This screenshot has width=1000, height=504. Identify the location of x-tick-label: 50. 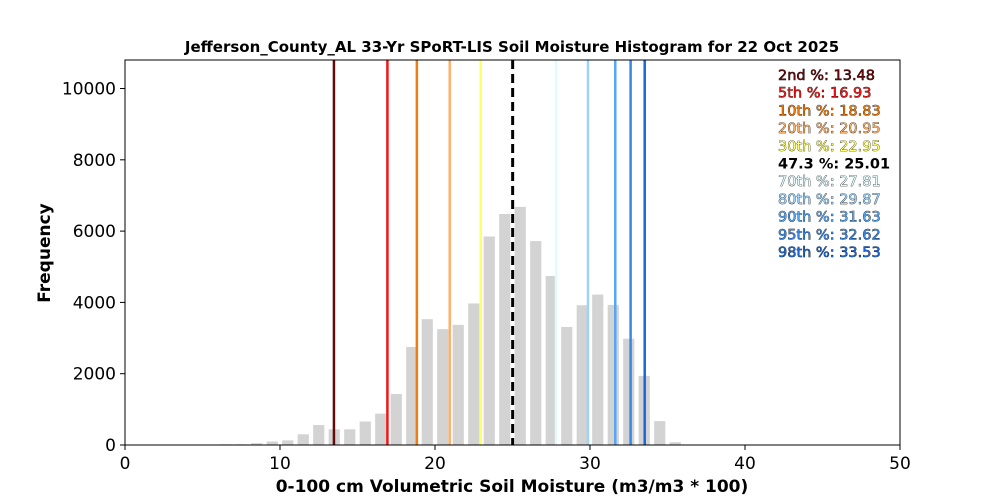
(900, 464).